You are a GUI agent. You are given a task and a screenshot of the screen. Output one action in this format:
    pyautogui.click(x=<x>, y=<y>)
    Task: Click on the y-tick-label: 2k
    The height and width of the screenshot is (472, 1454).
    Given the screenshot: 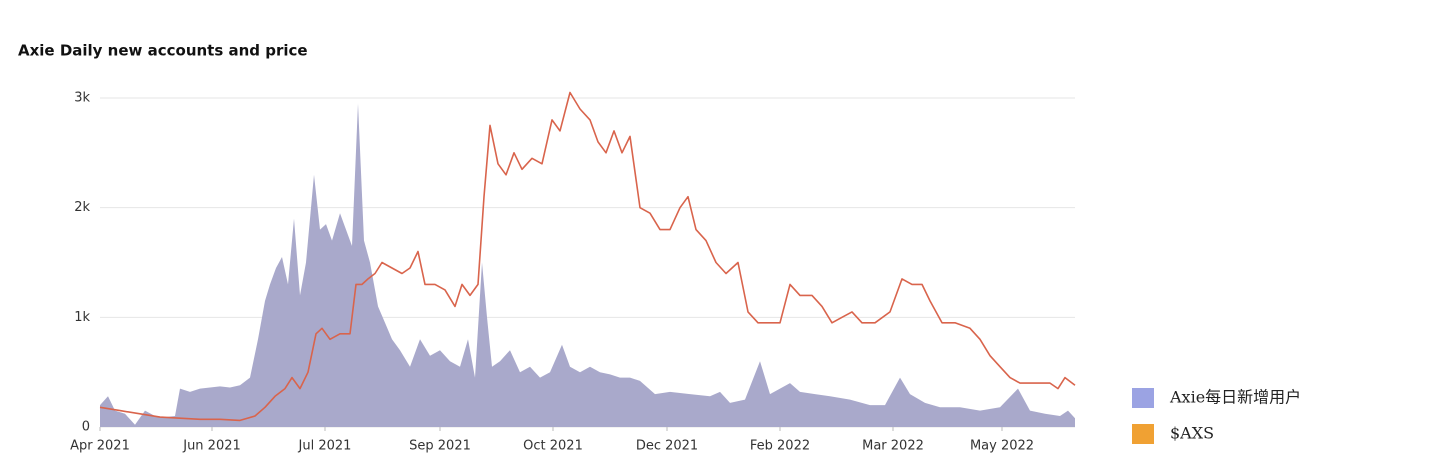 What is the action you would take?
    pyautogui.click(x=82, y=207)
    